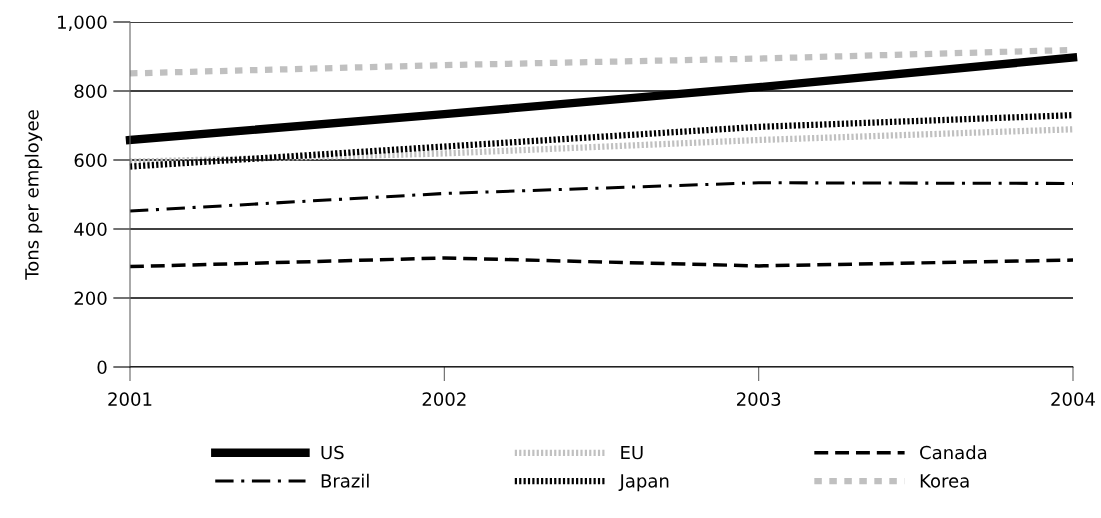 Image resolution: width=1101 pixels, height=518 pixels. What do you see at coordinates (953, 452) in the screenshot?
I see `legend-label: Canada` at bounding box center [953, 452].